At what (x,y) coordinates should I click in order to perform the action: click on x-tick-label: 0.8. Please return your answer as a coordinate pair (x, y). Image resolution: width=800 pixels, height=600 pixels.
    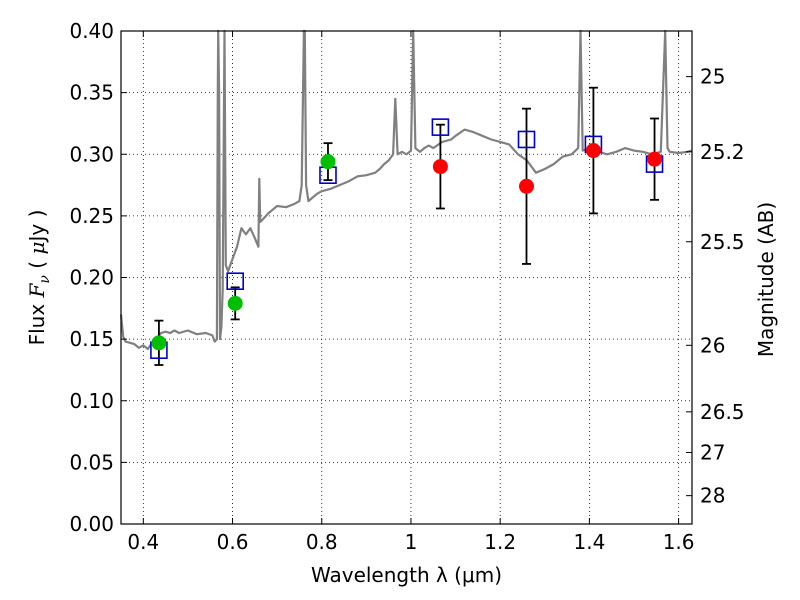
    Looking at the image, I should click on (322, 542).